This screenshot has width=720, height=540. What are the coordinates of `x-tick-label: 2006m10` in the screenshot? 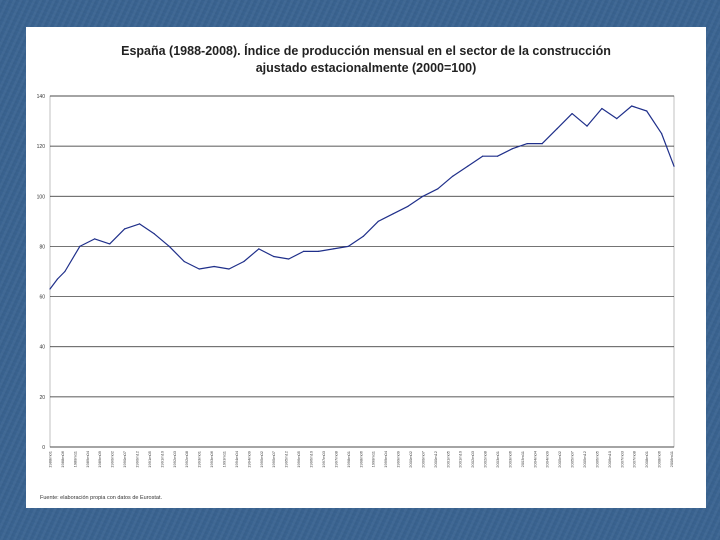 It's located at (609, 458).